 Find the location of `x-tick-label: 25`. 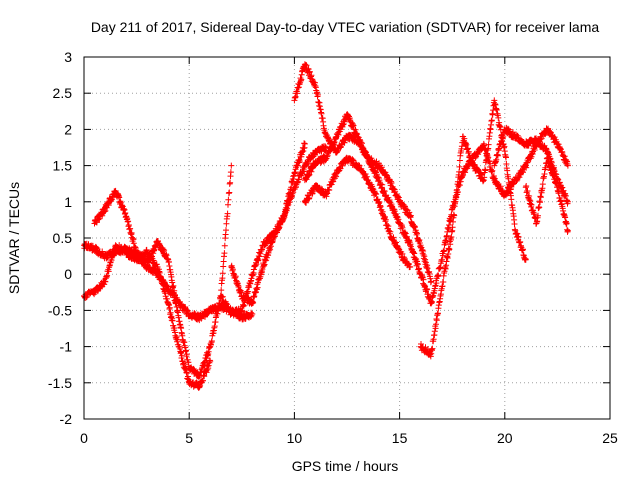

x-tick-label: 25 is located at coordinates (610, 438).